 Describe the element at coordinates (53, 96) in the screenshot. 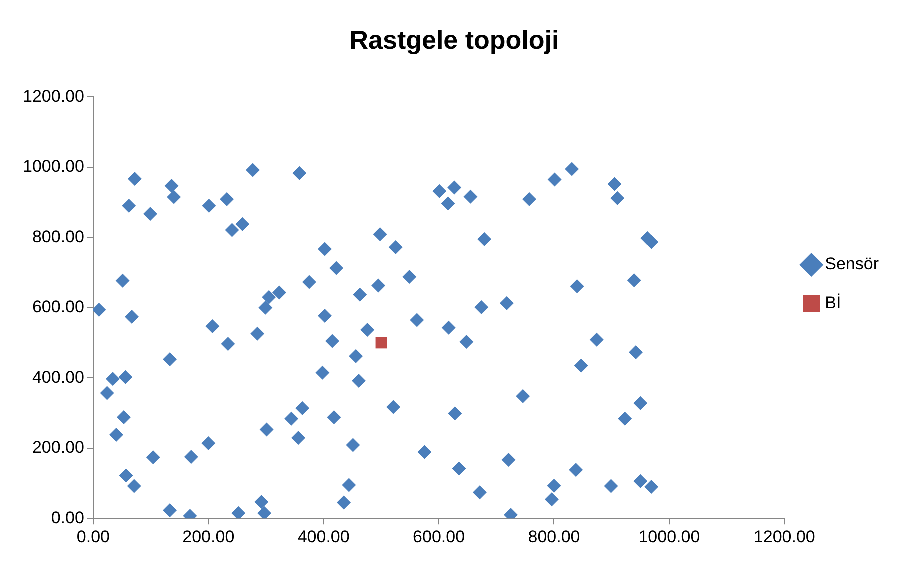

I see `y-tick-label: 1200.00` at that location.